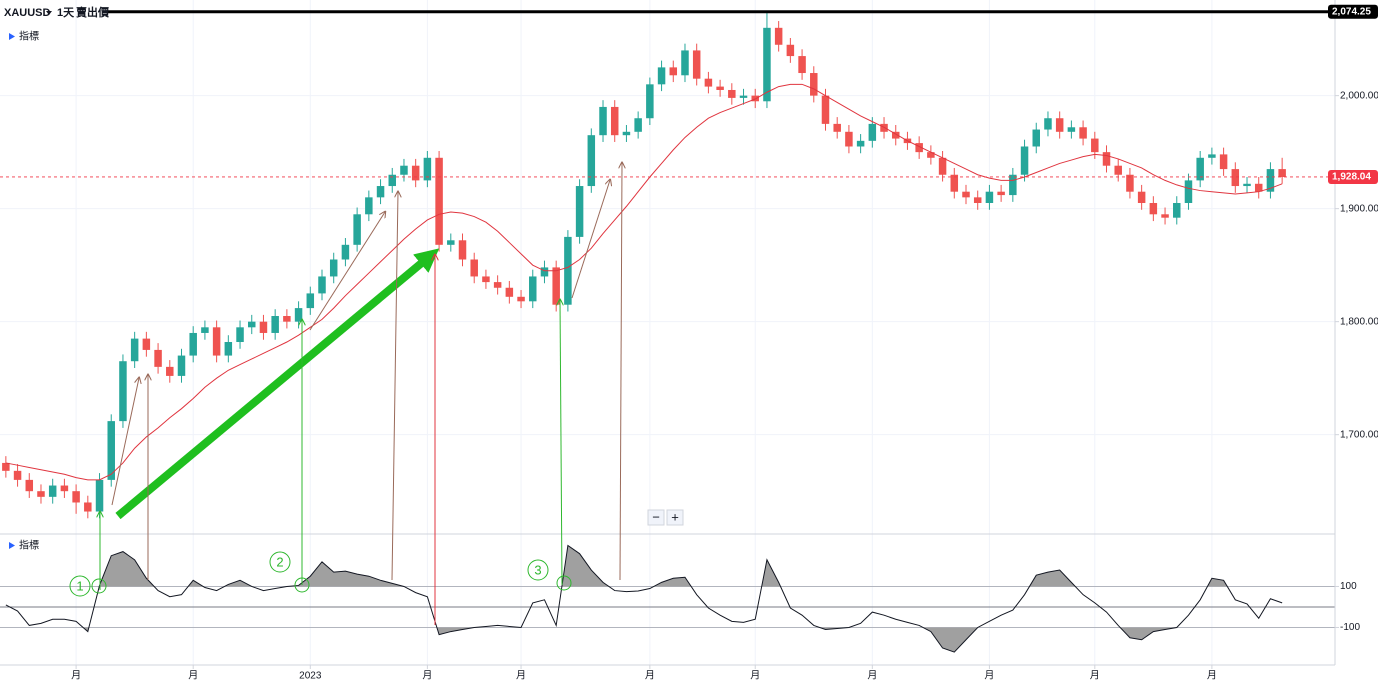 The height and width of the screenshot is (691, 1378). I want to click on symbol: XAUUSD, so click(27, 13).